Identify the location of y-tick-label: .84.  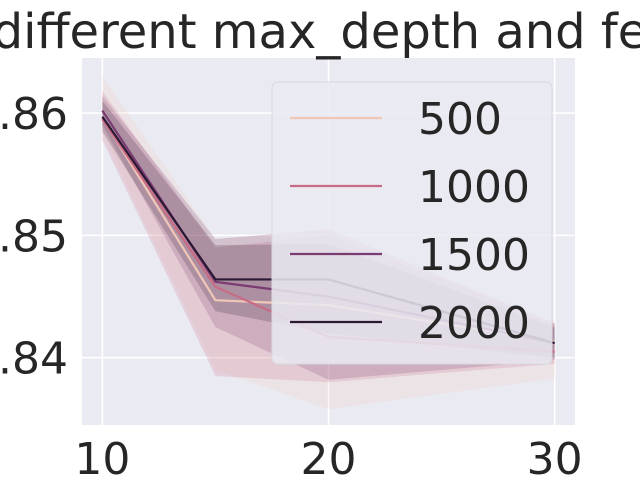
(34, 359).